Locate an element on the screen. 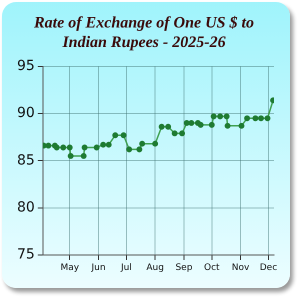  chart-title: Rate of Exchange of One US $ to Indian Rupees - 2025-26 is located at coordinates (143, 32).